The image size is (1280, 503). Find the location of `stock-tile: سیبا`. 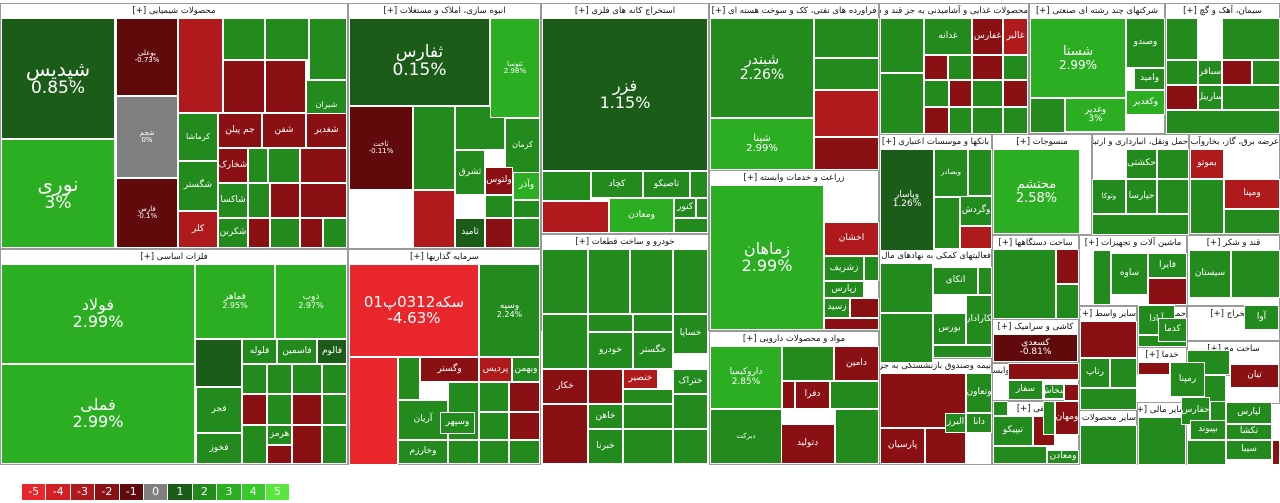

stock-tile: سیبا is located at coordinates (1249, 450).